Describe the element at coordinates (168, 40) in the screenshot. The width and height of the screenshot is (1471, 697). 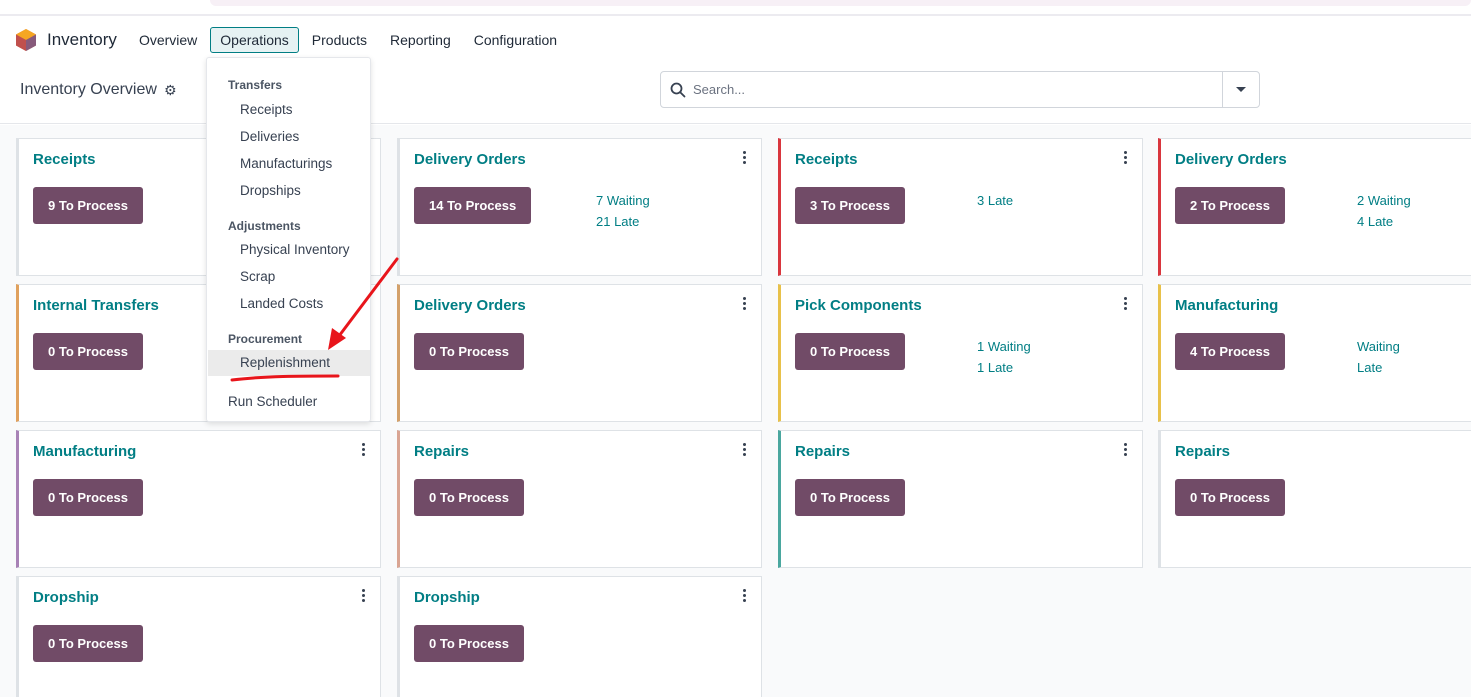
I see `menu-overview: Overview` at that location.